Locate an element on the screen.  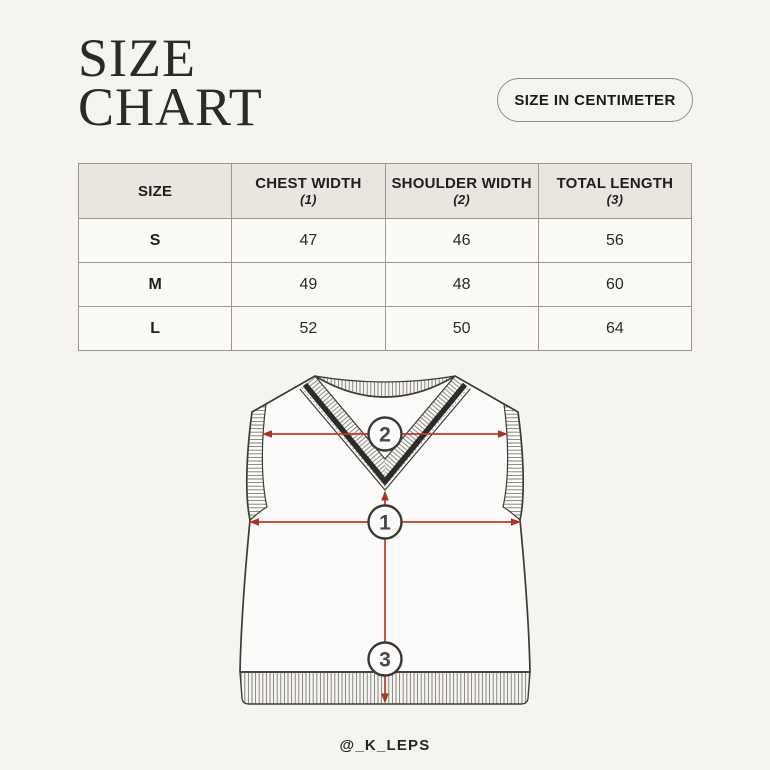
marker-3-label: 3 is located at coordinates (385, 660).